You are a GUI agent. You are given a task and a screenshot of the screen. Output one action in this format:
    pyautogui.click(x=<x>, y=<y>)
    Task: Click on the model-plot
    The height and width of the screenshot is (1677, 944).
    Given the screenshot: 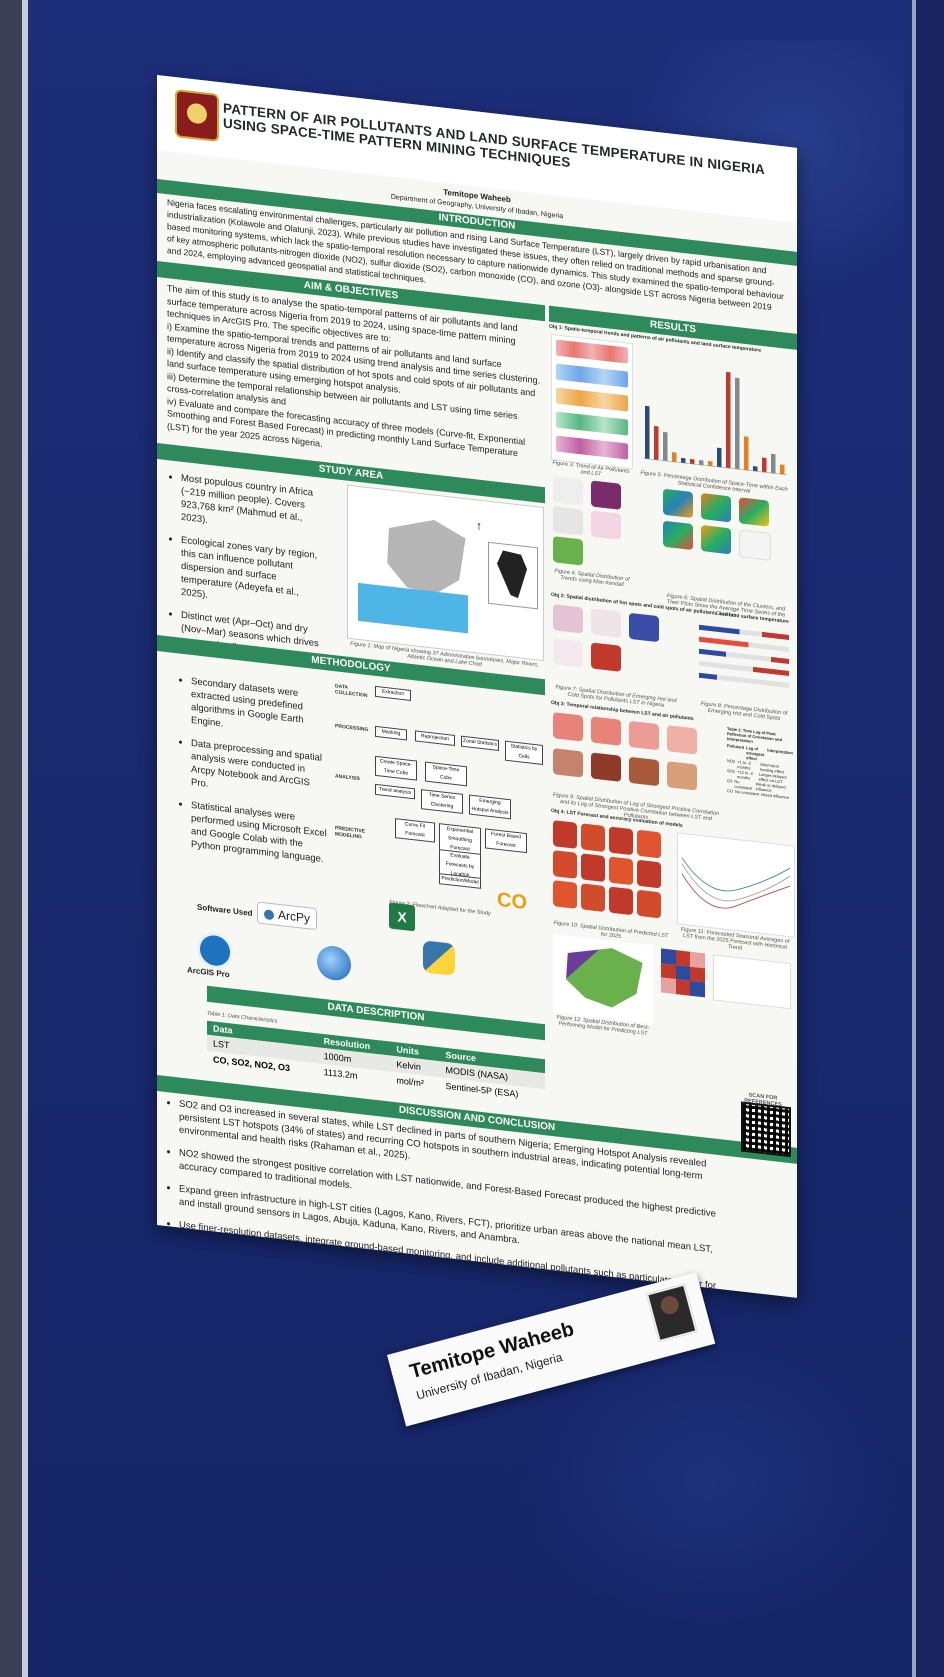 What is the action you would take?
    pyautogui.click(x=752, y=982)
    